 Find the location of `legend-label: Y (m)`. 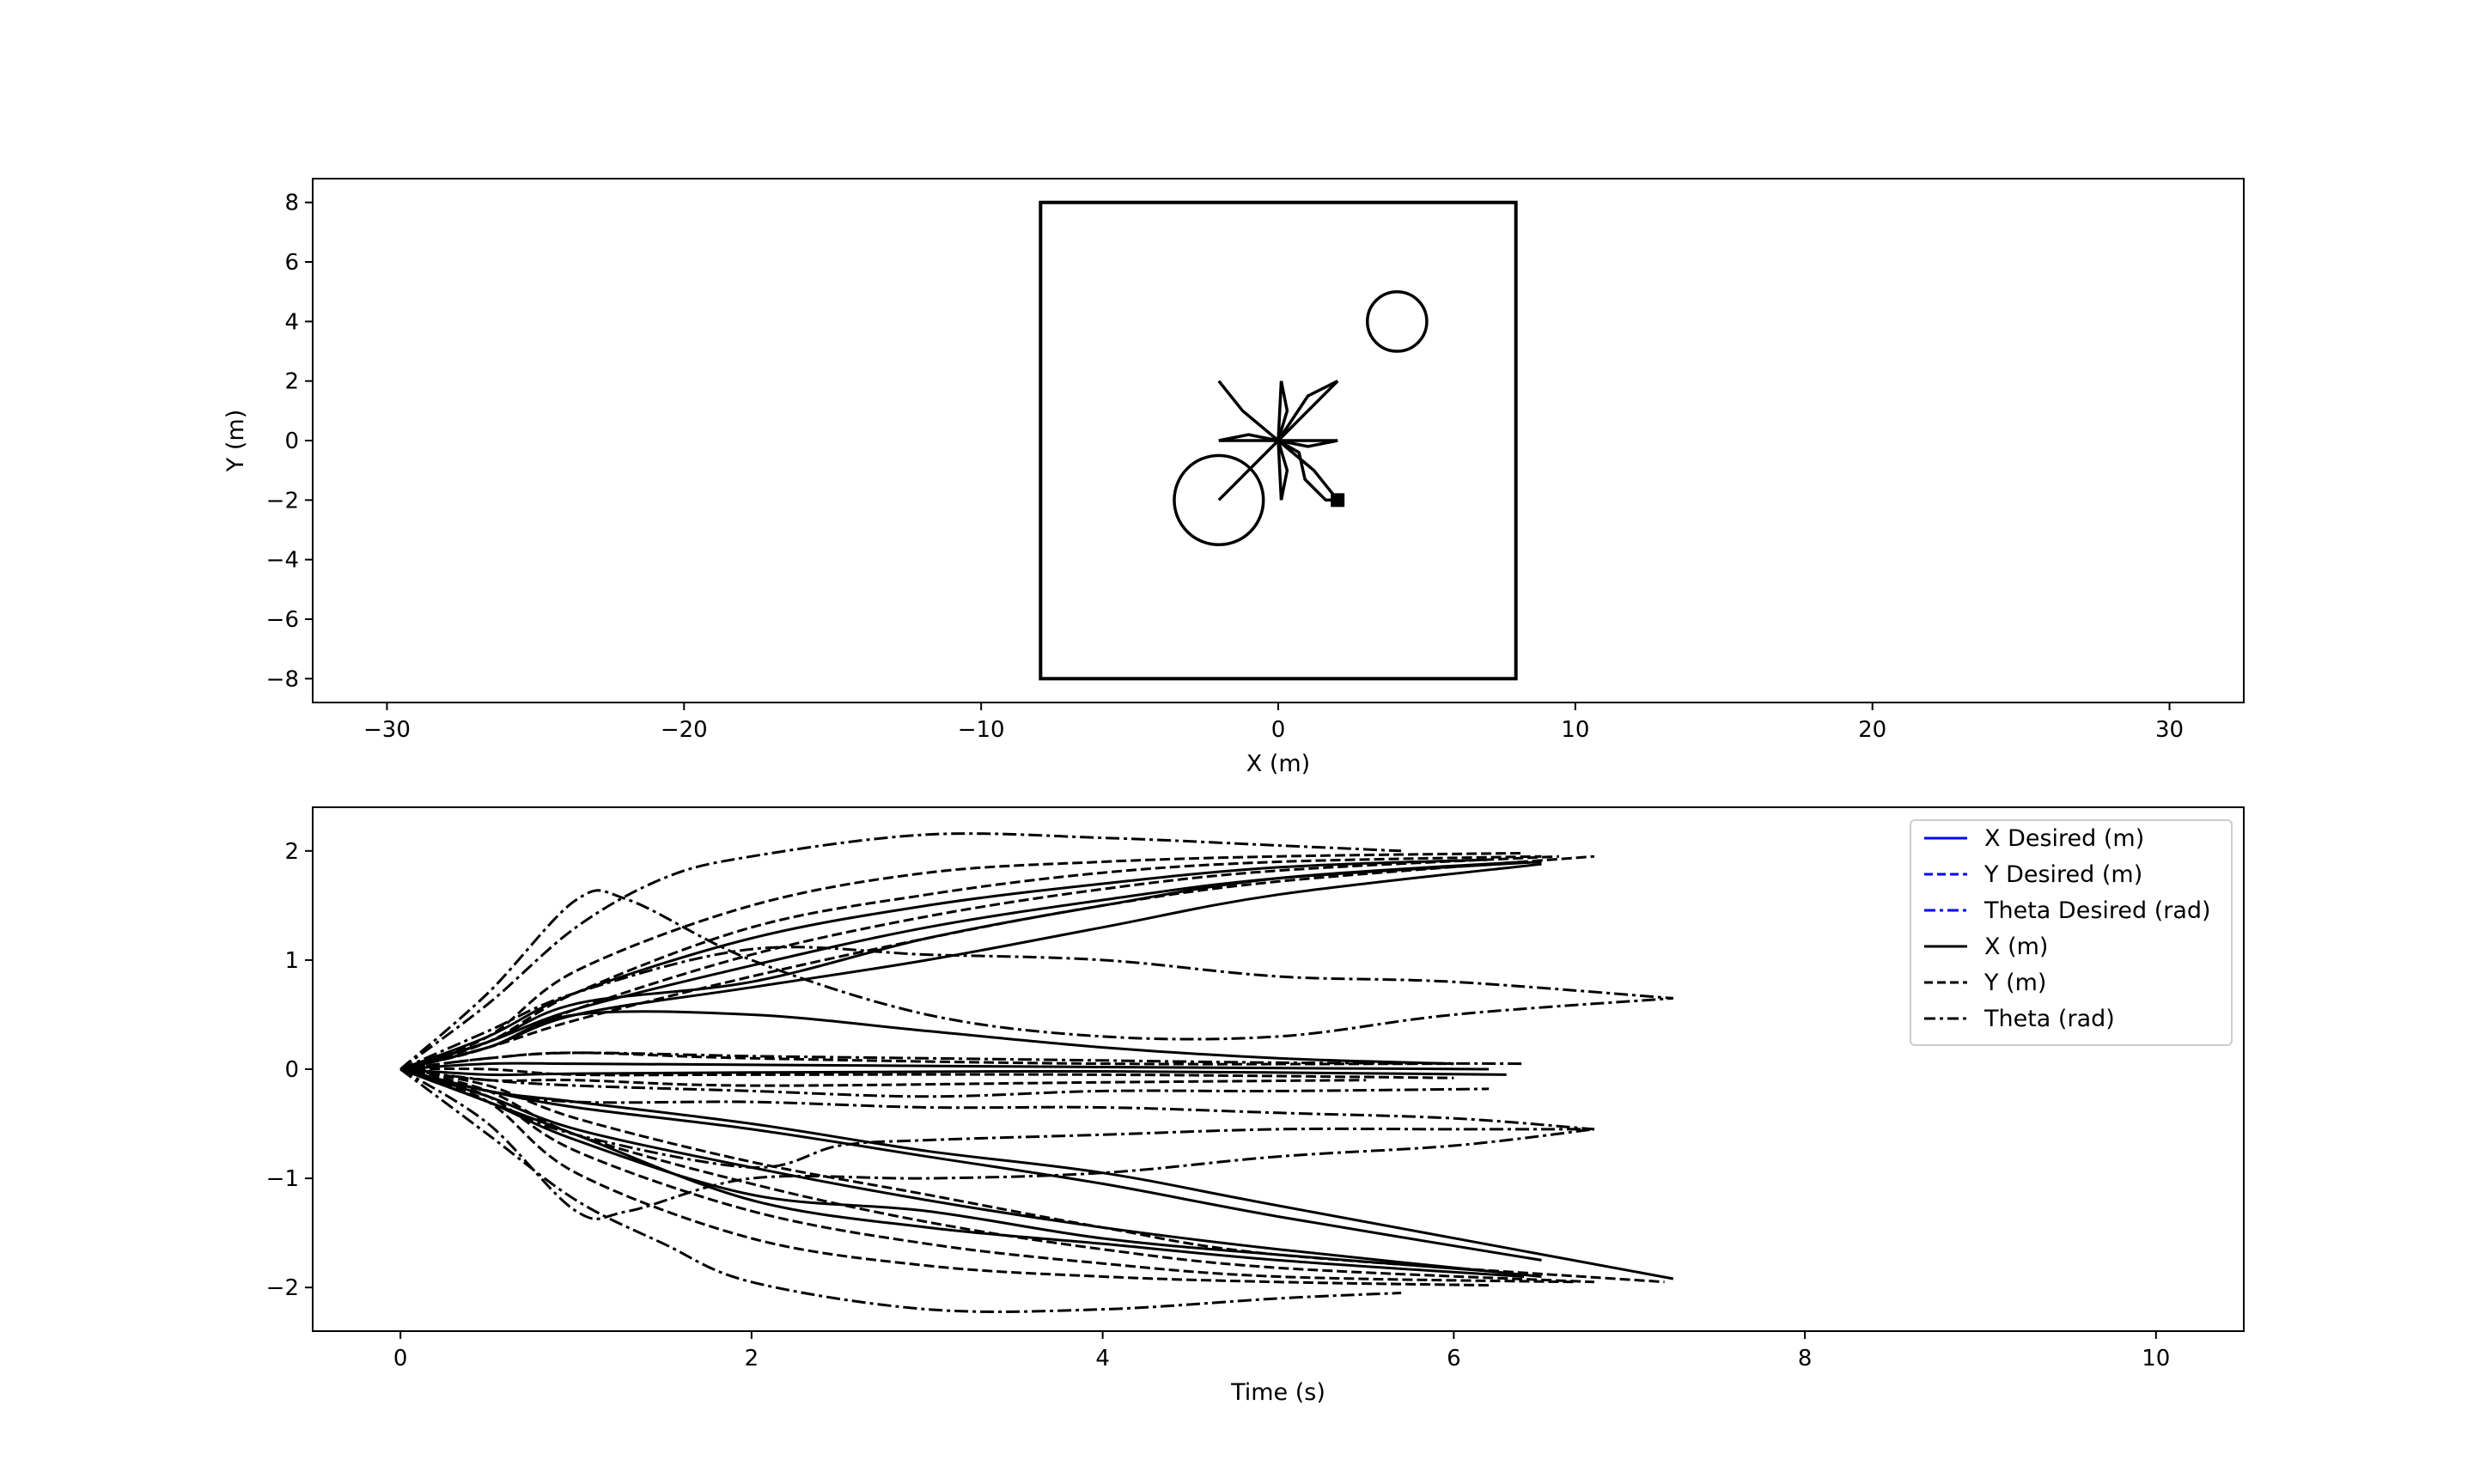

legend-label: Y (m) is located at coordinates (2014, 983).